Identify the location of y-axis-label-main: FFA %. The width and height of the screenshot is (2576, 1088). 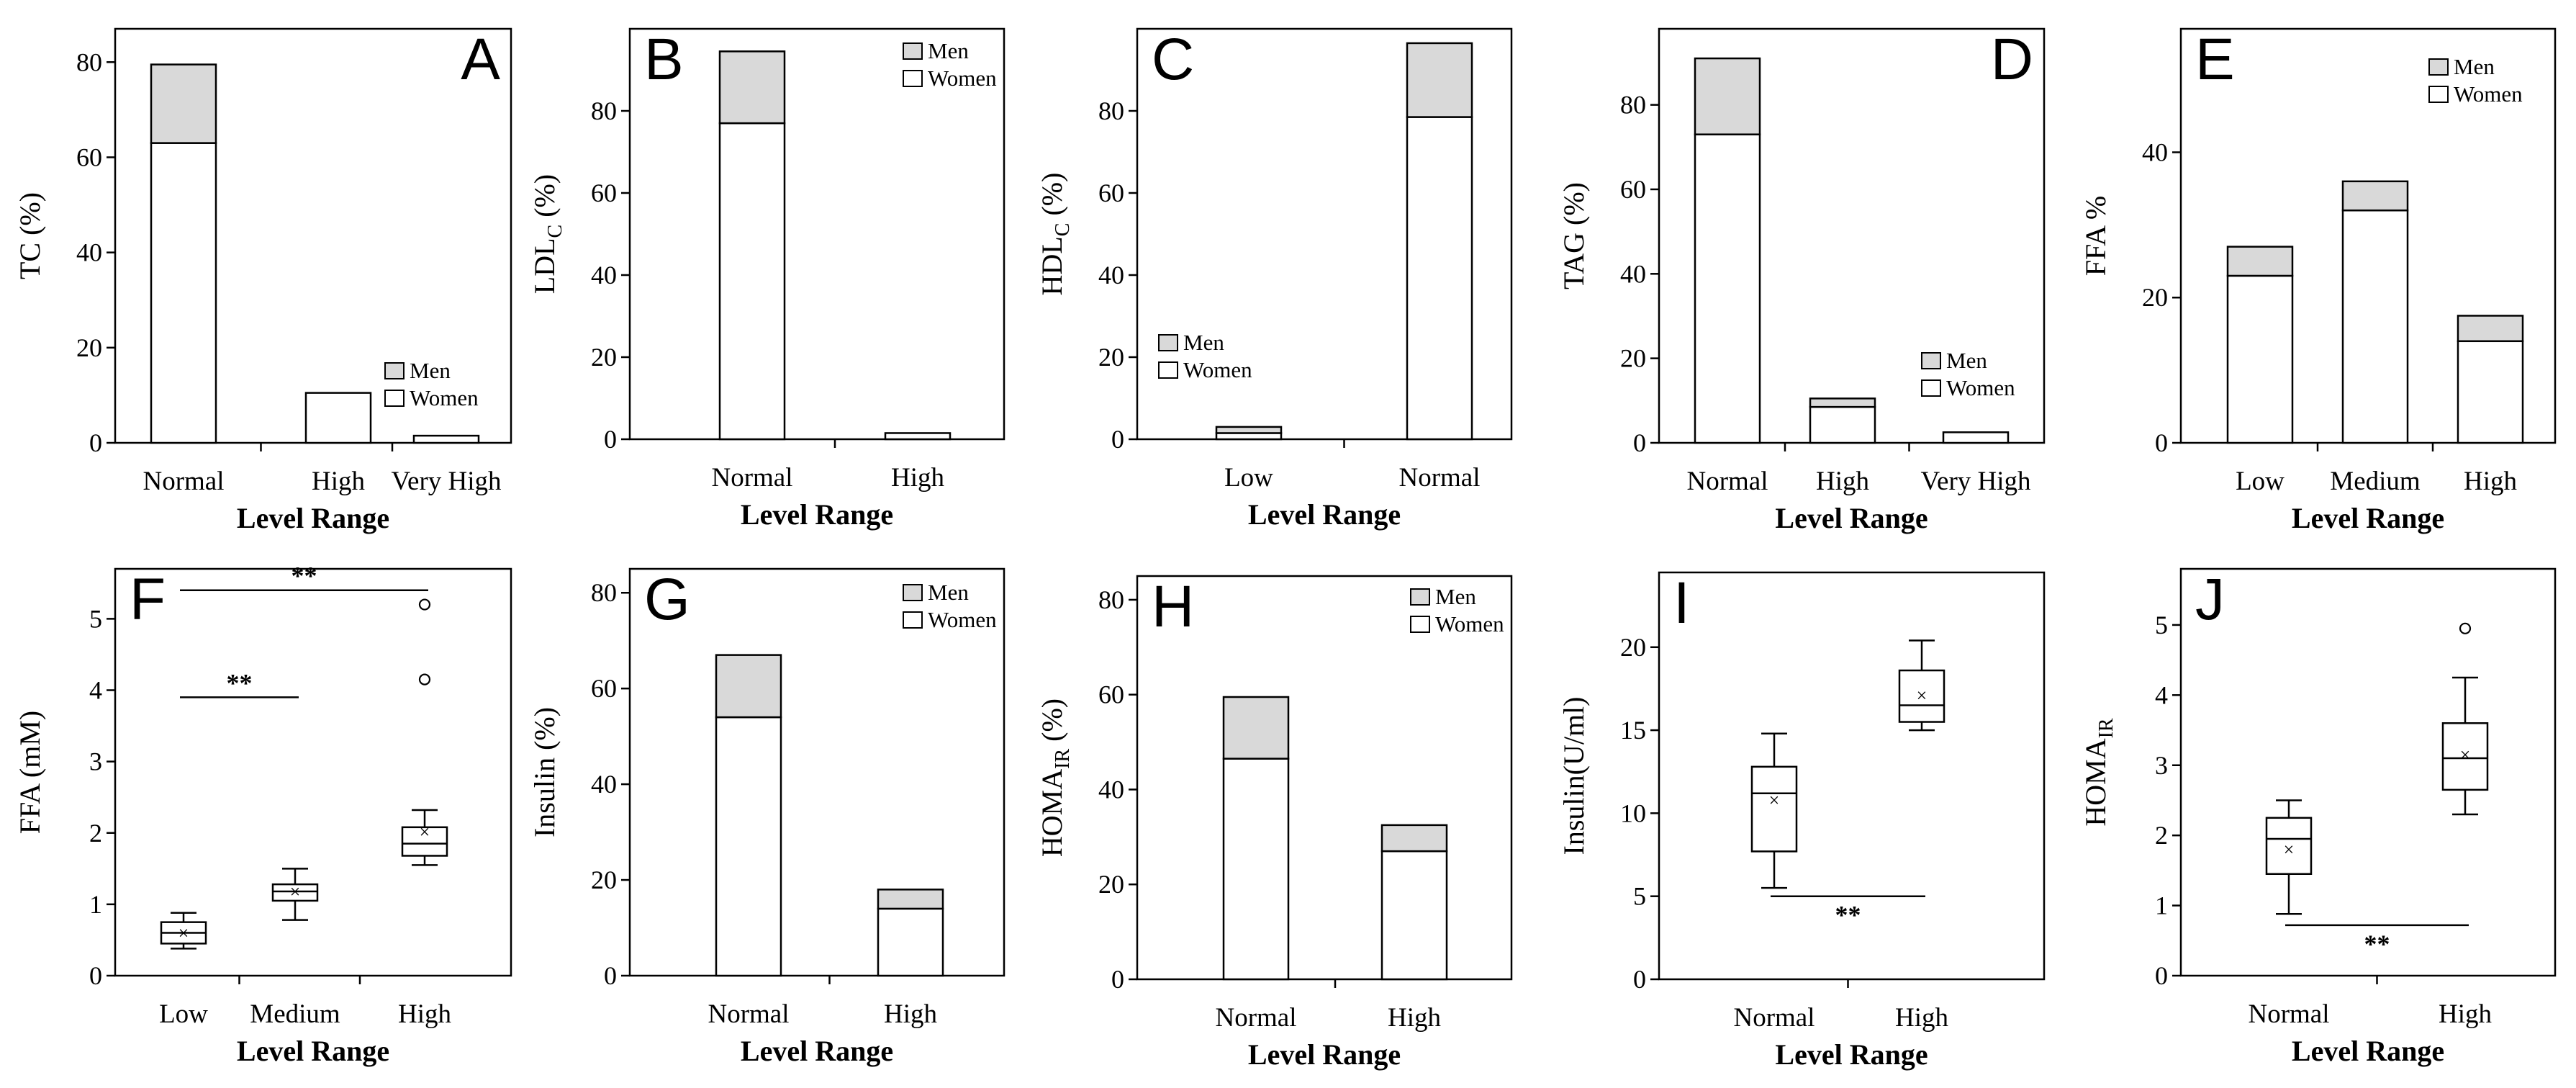
(2096, 236).